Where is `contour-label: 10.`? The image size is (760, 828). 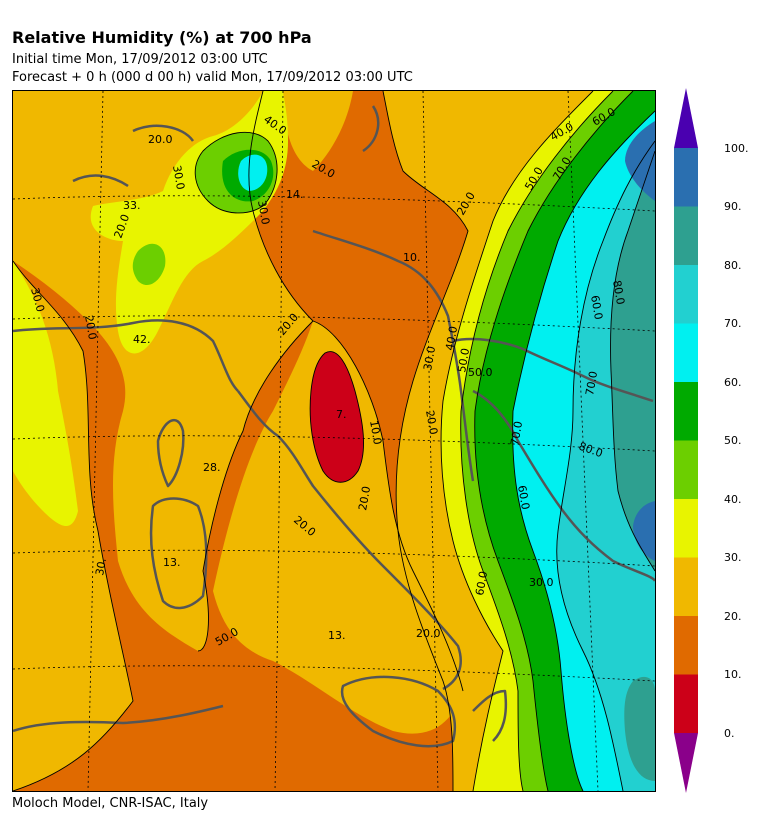 contour-label: 10. is located at coordinates (412, 257).